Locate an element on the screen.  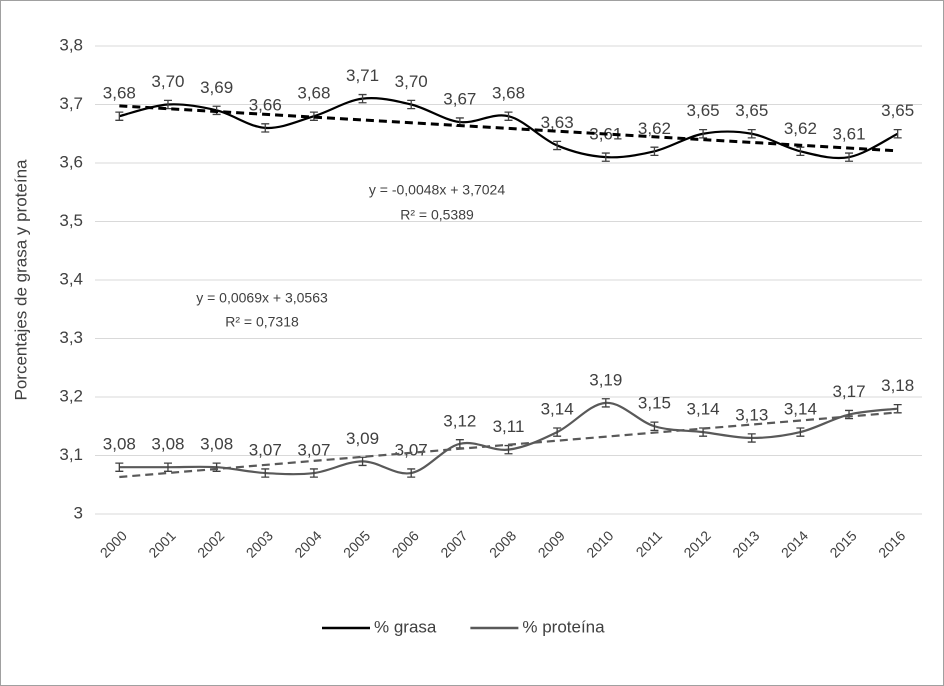
y-tick-label: 3,8 is located at coordinates (71, 44).